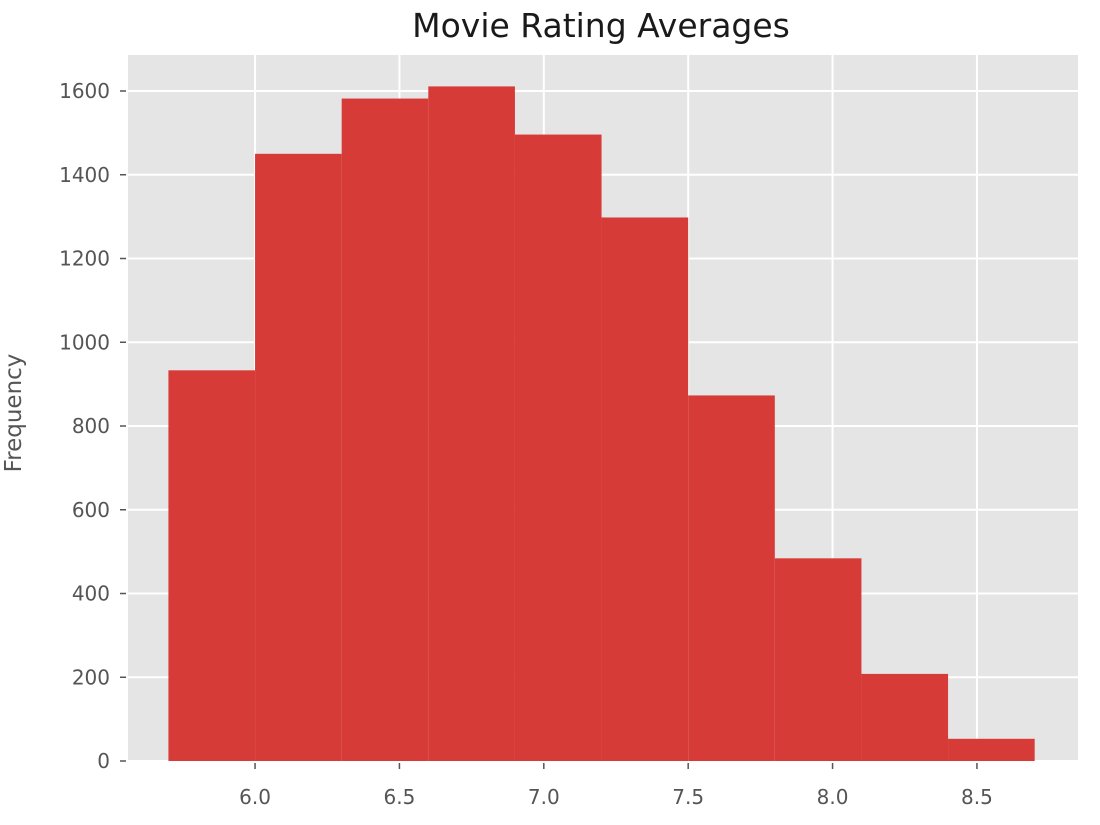 The width and height of the screenshot is (1100, 825). Describe the element at coordinates (544, 797) in the screenshot. I see `x-tick-label: 7.0` at that location.